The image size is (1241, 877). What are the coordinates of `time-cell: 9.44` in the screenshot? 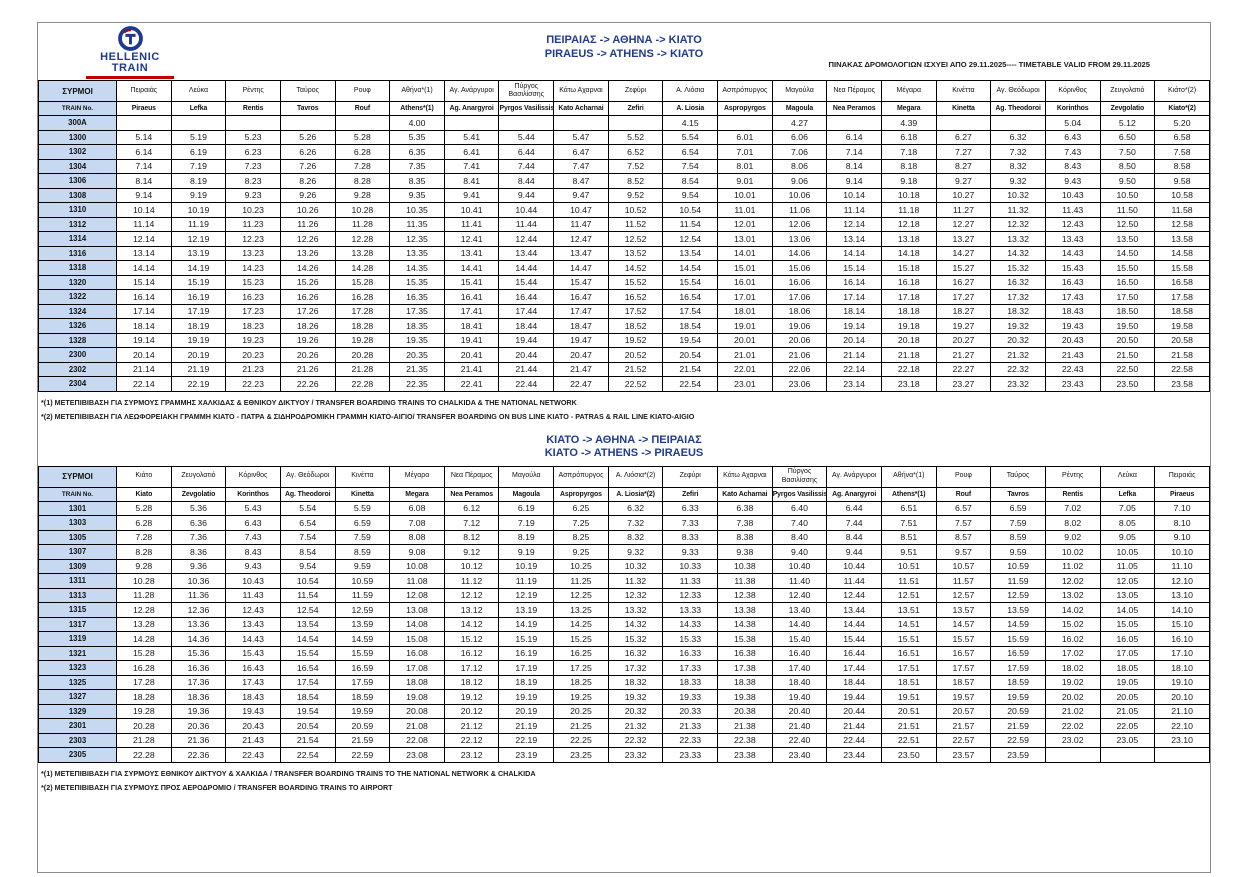 It's located at (854, 552).